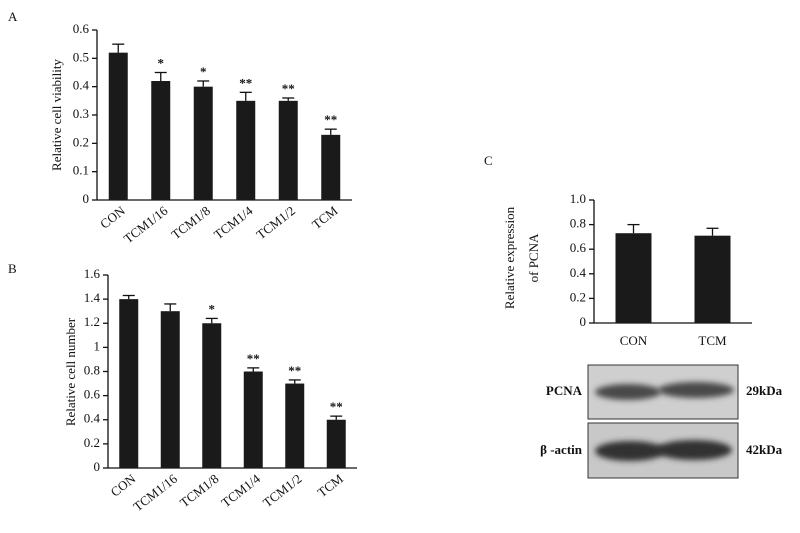  I want to click on blot-label: PCNA, so click(564, 390).